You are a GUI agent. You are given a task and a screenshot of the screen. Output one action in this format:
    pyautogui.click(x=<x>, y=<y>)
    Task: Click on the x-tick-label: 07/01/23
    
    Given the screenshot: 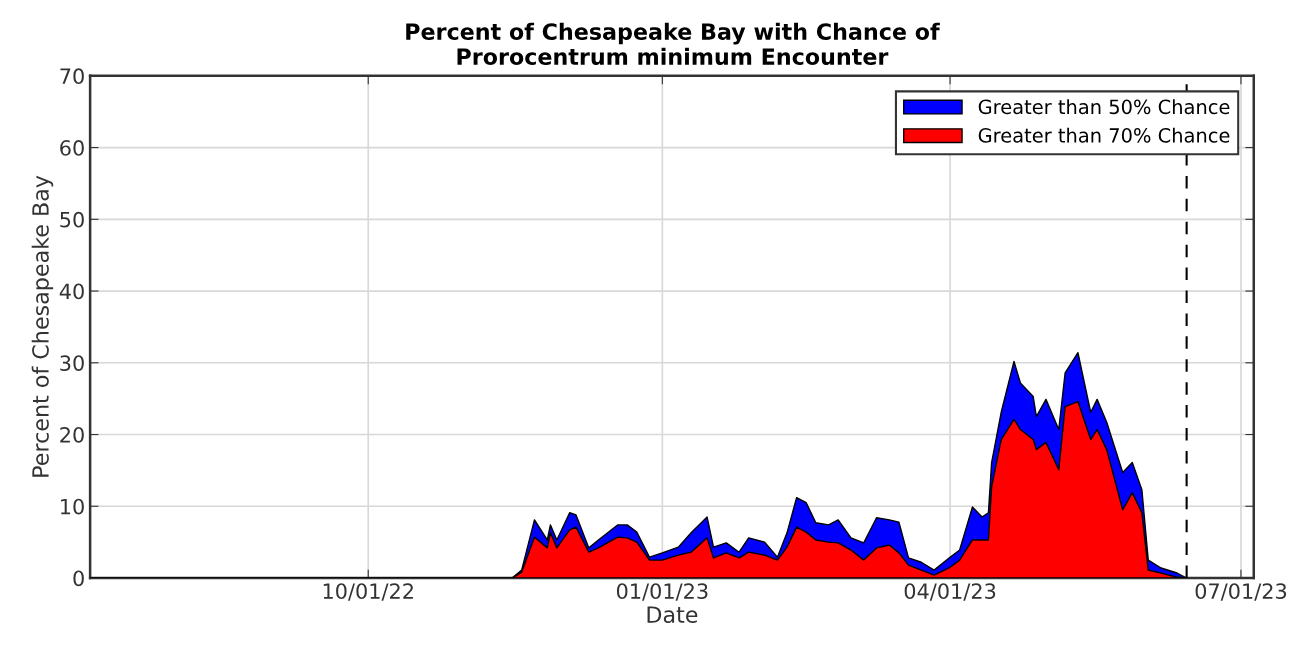 What is the action you would take?
    pyautogui.click(x=1241, y=592)
    